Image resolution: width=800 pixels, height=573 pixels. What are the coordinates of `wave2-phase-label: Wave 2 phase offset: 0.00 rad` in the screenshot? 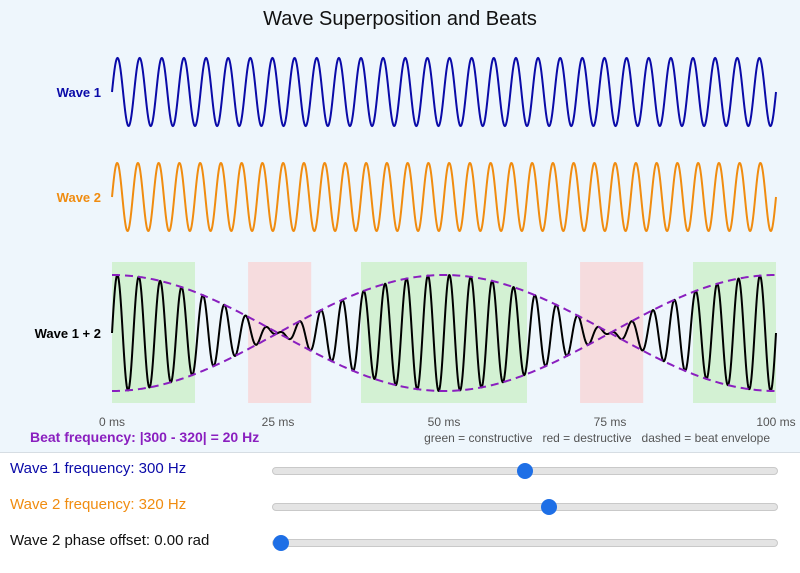 It's located at (110, 540).